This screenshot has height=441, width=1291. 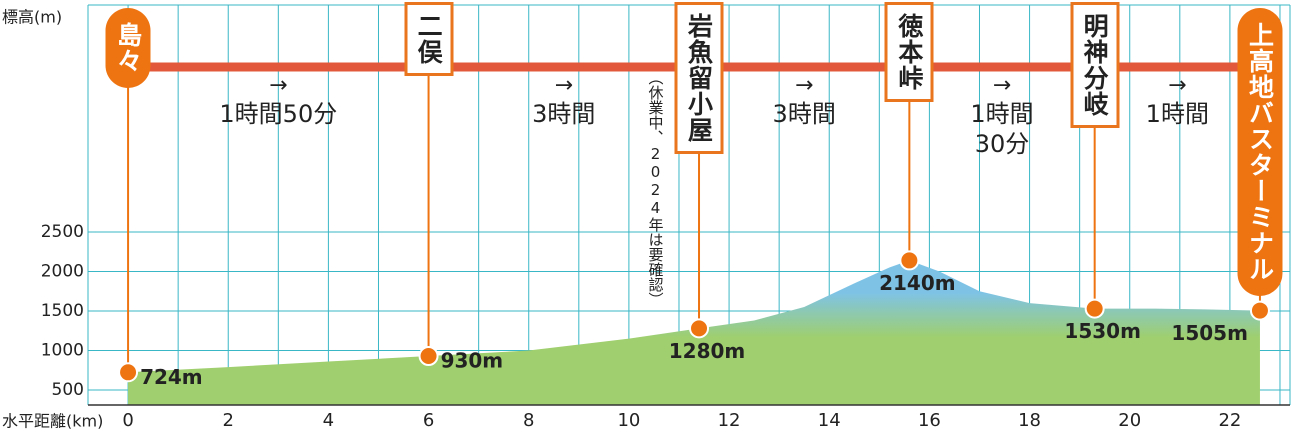 I want to click on elevation-label: 1505m, so click(x=1209, y=333).